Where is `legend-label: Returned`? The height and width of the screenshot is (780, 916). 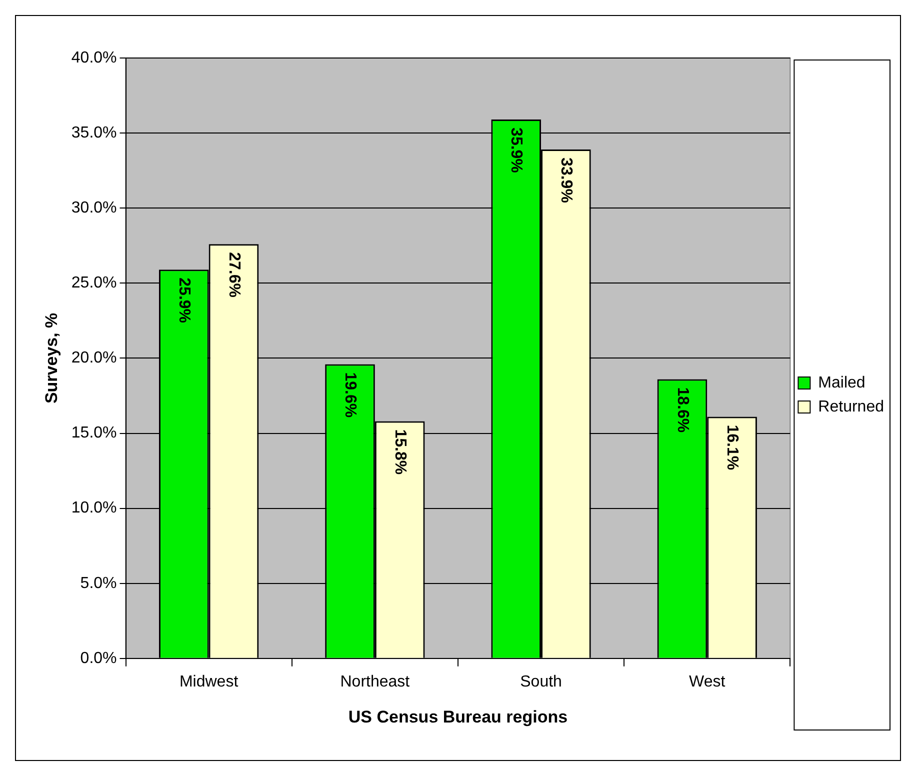
legend-label: Returned is located at coordinates (851, 407).